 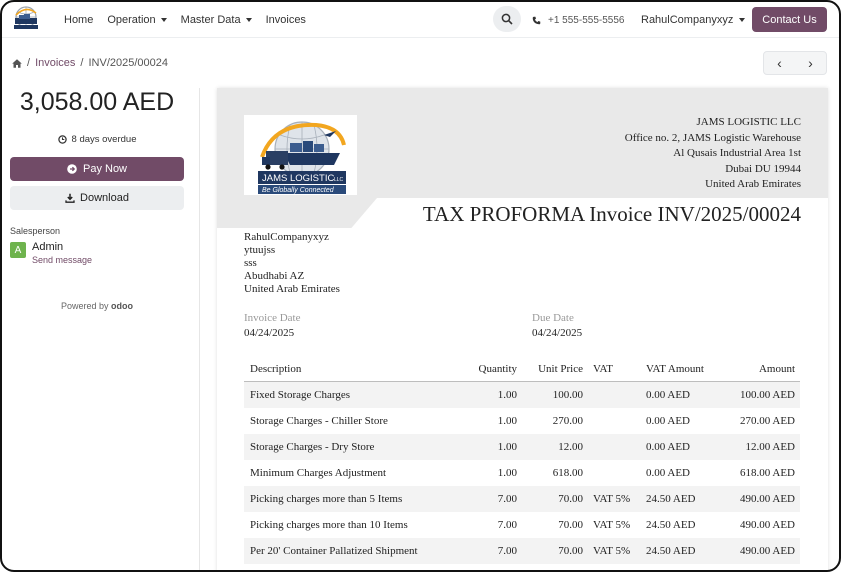 What do you see at coordinates (70, 198) in the screenshot?
I see `download-icon` at bounding box center [70, 198].